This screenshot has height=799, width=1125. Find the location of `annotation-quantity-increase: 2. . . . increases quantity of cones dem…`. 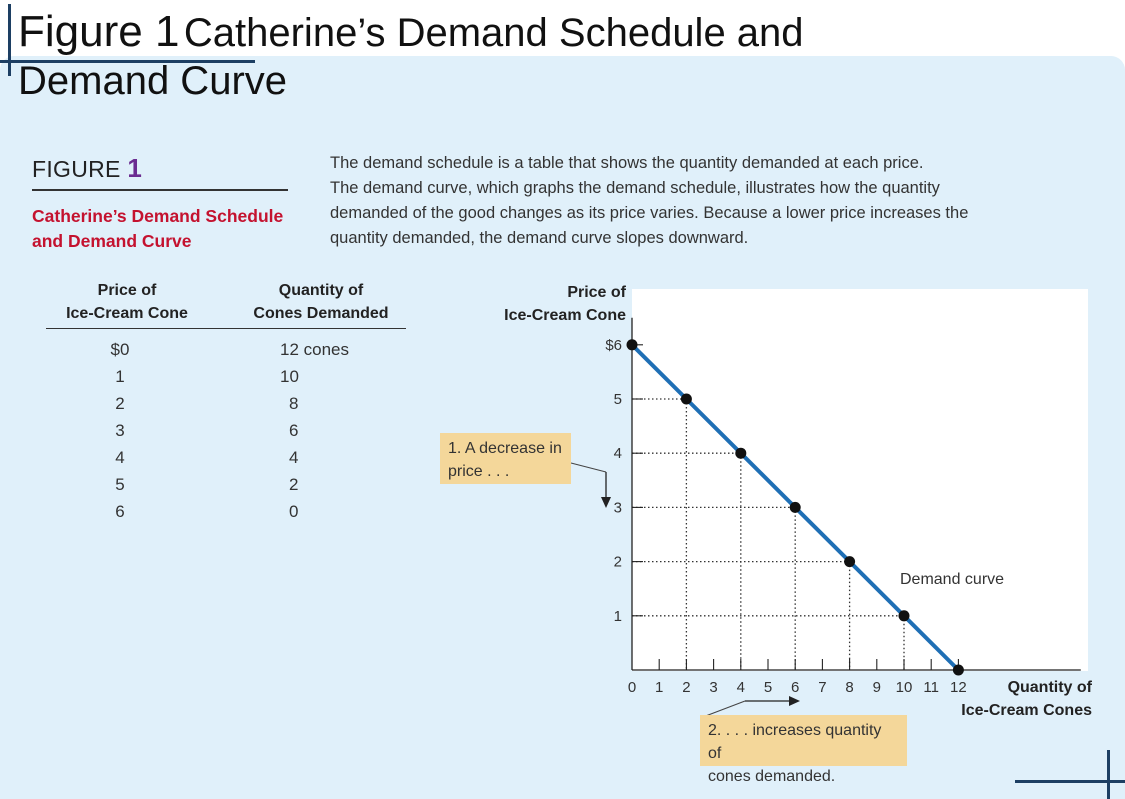

annotation-quantity-increase: 2. . . . increases quantity of cones dem… is located at coordinates (803, 750).